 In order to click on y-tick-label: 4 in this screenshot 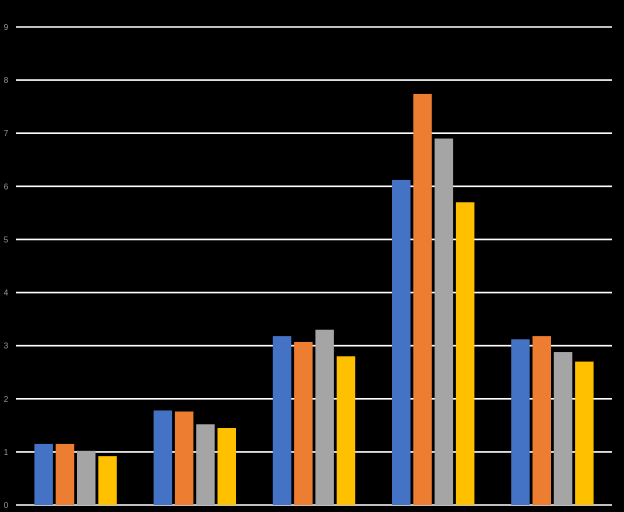, I will do `click(6, 293)`.